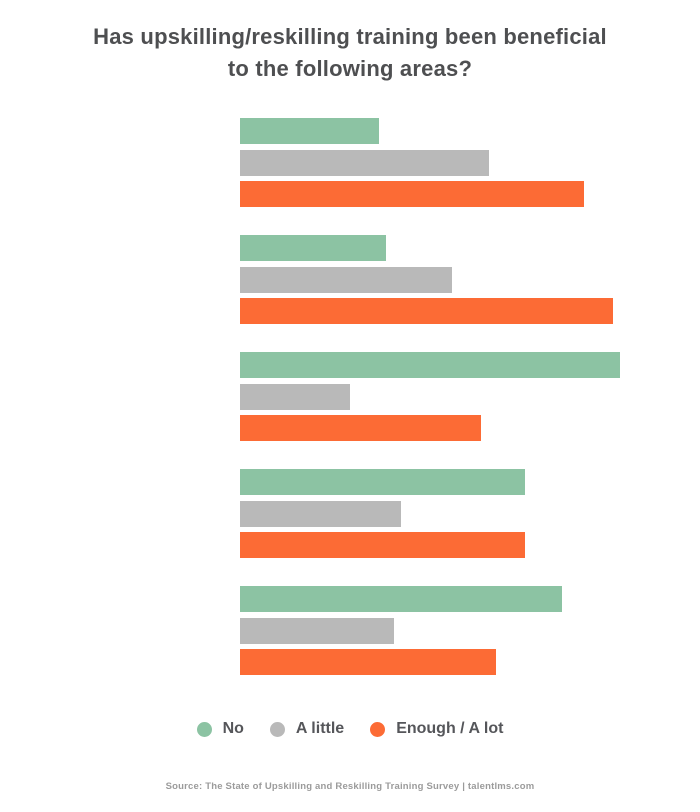  Describe the element at coordinates (220, 729) in the screenshot. I see `legend-item-no: No` at that location.